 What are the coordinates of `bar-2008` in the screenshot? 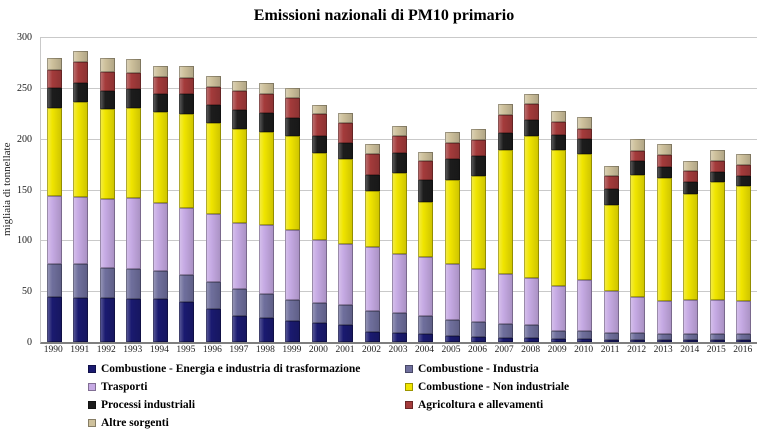 It's located at (532, 217).